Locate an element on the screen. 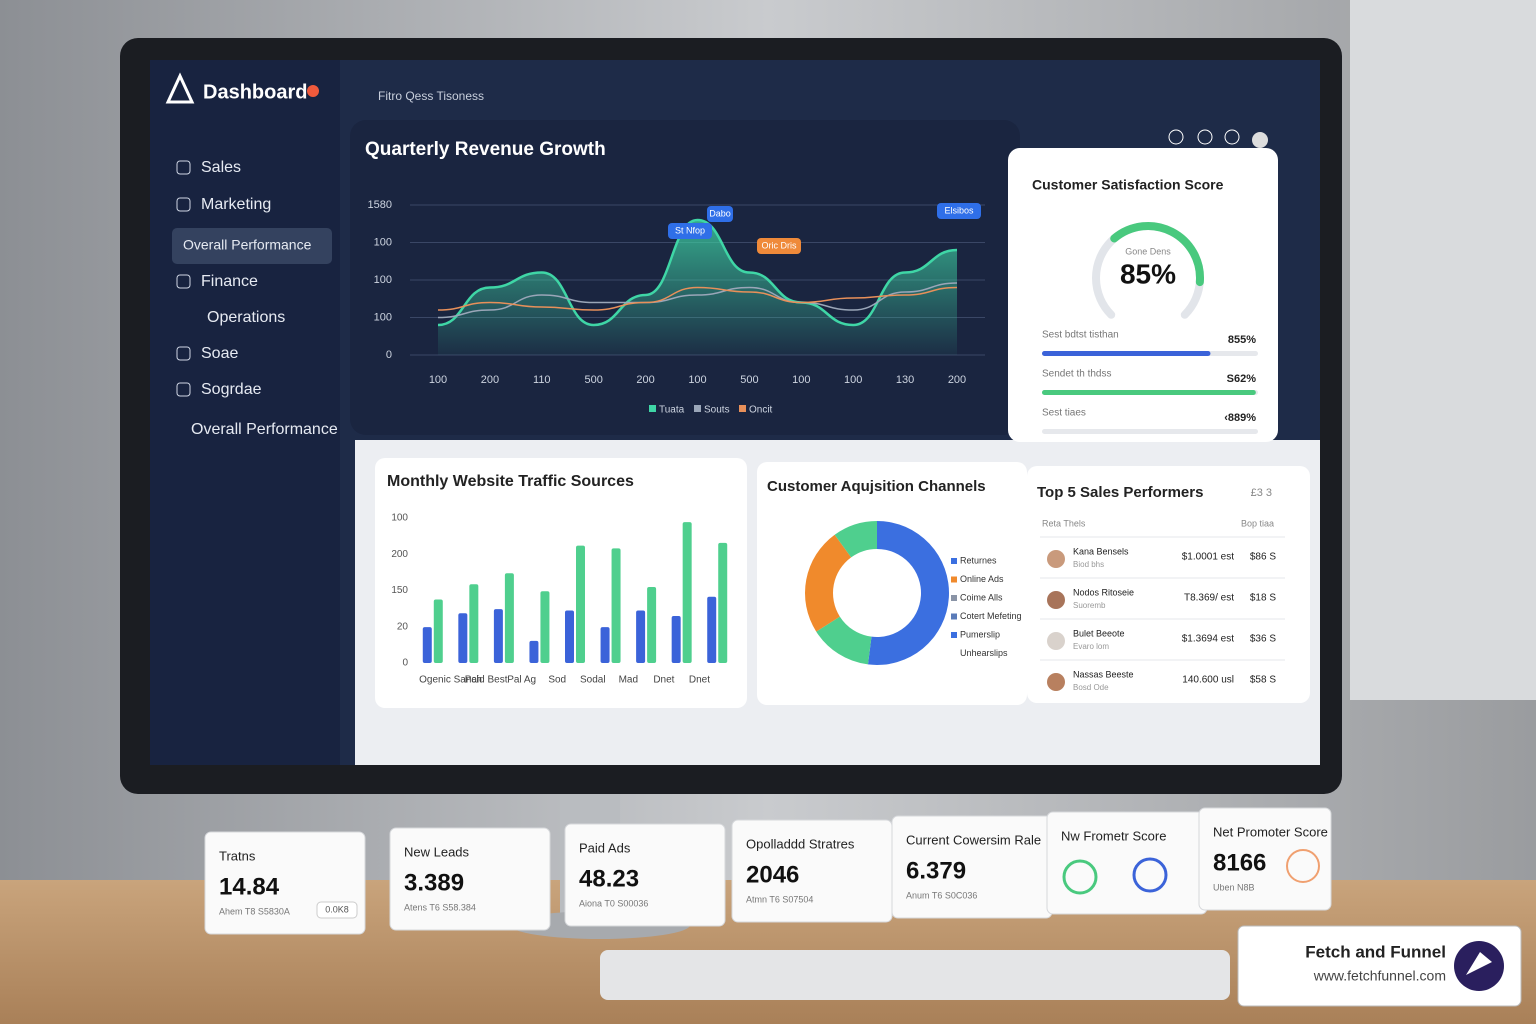  kpi-title: Nw Frometr Score is located at coordinates (1113, 835).